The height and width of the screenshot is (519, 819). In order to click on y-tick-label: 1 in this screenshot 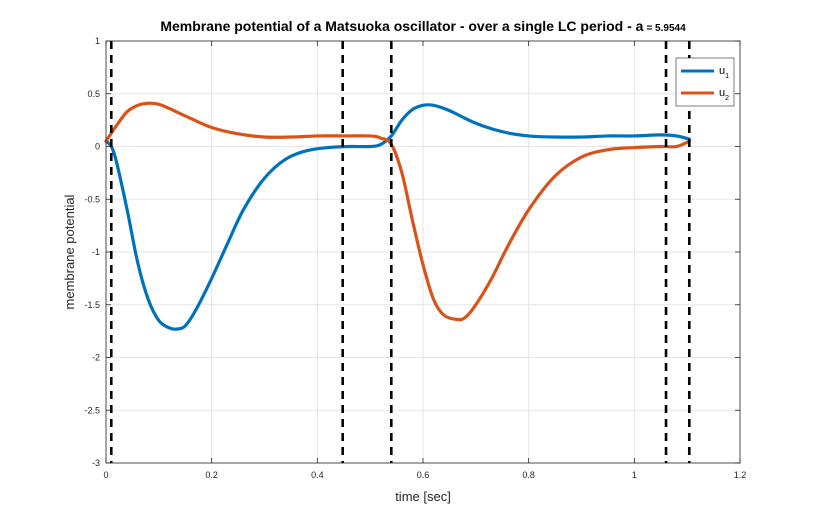, I will do `click(97, 41)`.